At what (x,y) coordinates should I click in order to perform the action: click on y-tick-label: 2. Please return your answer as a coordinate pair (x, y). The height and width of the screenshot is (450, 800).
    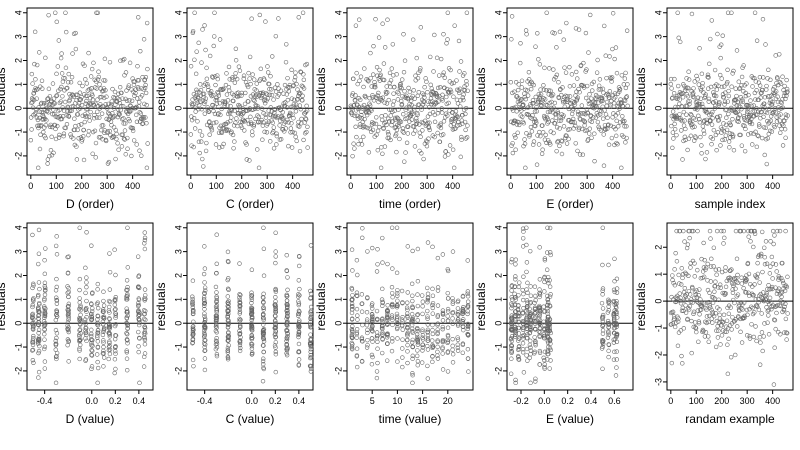
    Looking at the image, I should click on (498, 60).